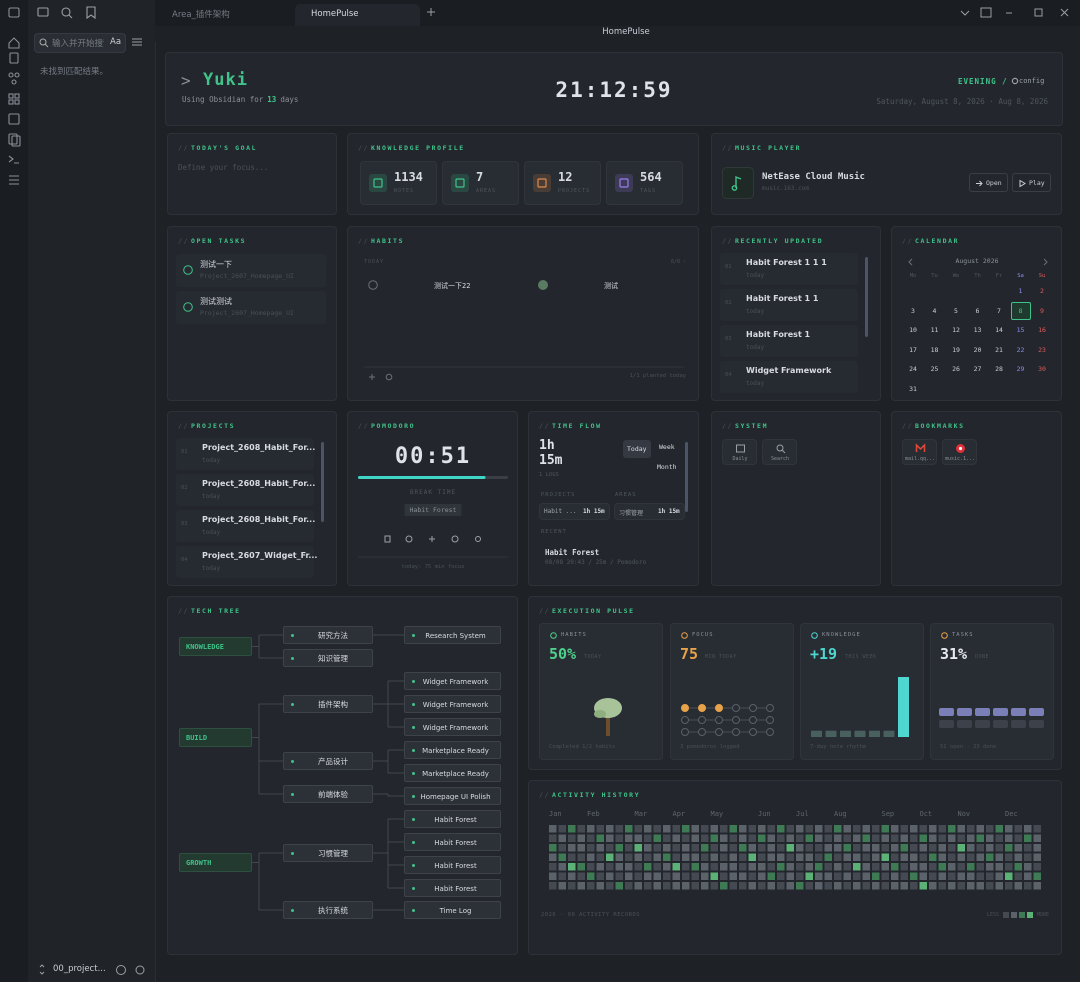  I want to click on calendar-day: 20, so click(977, 349).